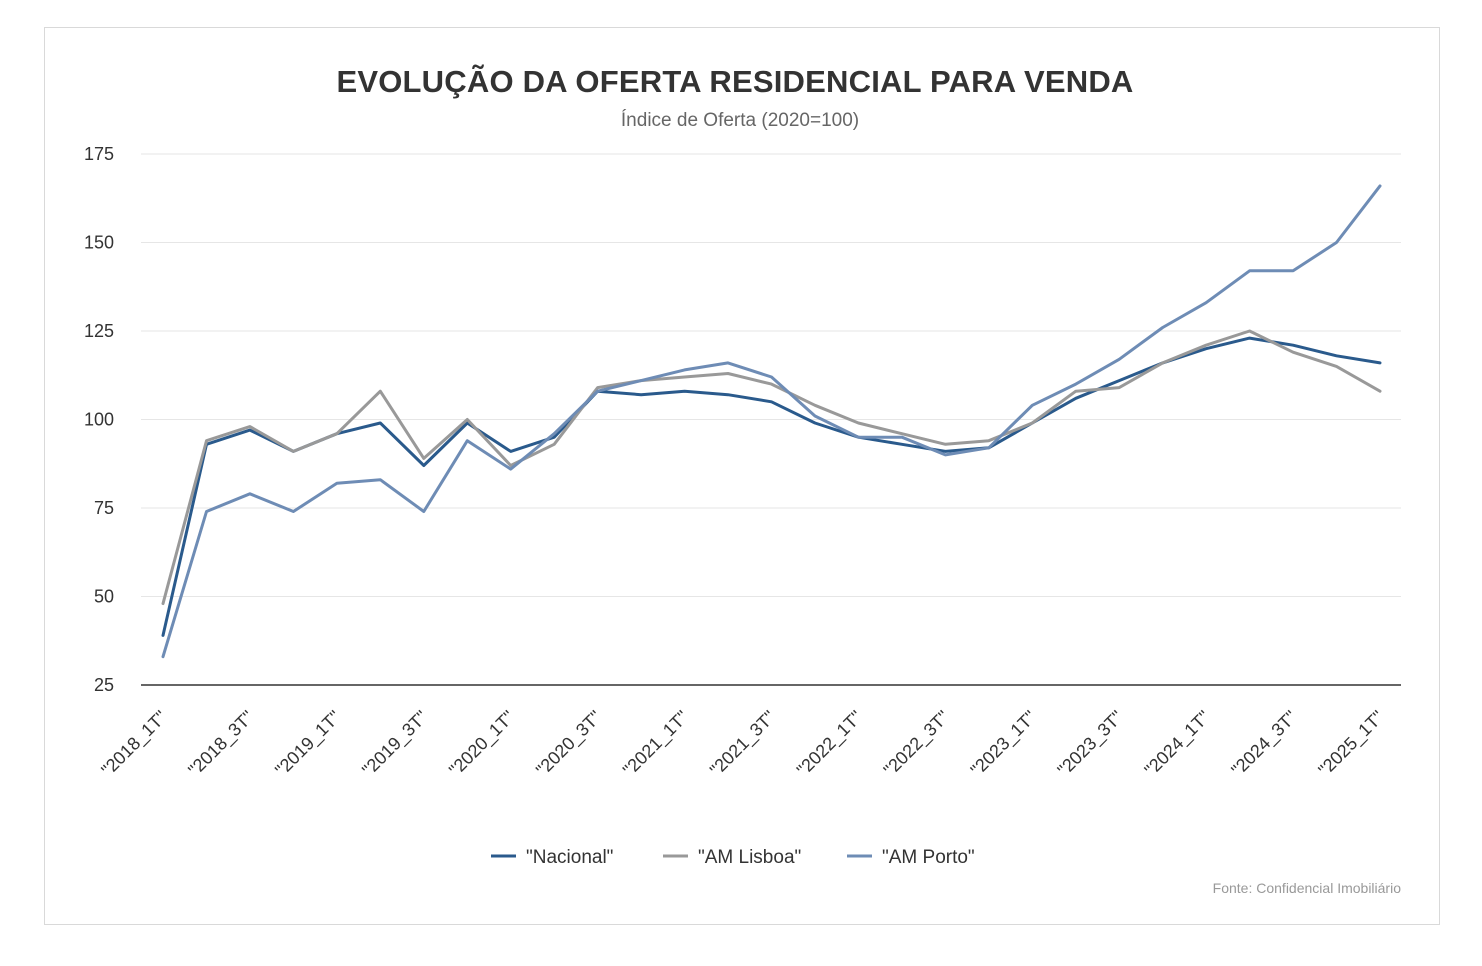 This screenshot has width=1482, height=966. Describe the element at coordinates (395, 744) in the screenshot. I see `x-tick-label: "2019_3T"` at that location.